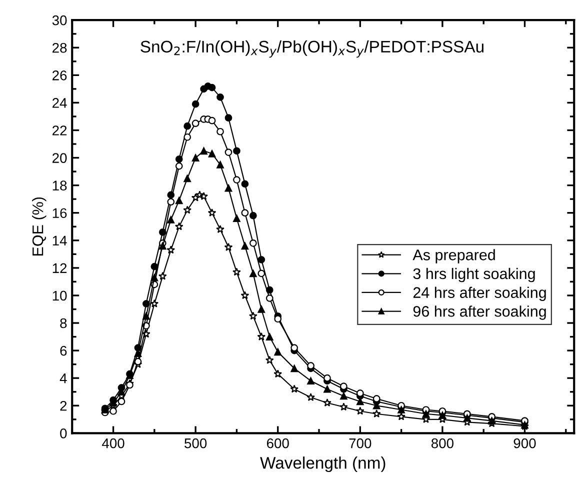  What do you see at coordinates (59, 131) in the screenshot?
I see `y-tick-label: 22` at bounding box center [59, 131].